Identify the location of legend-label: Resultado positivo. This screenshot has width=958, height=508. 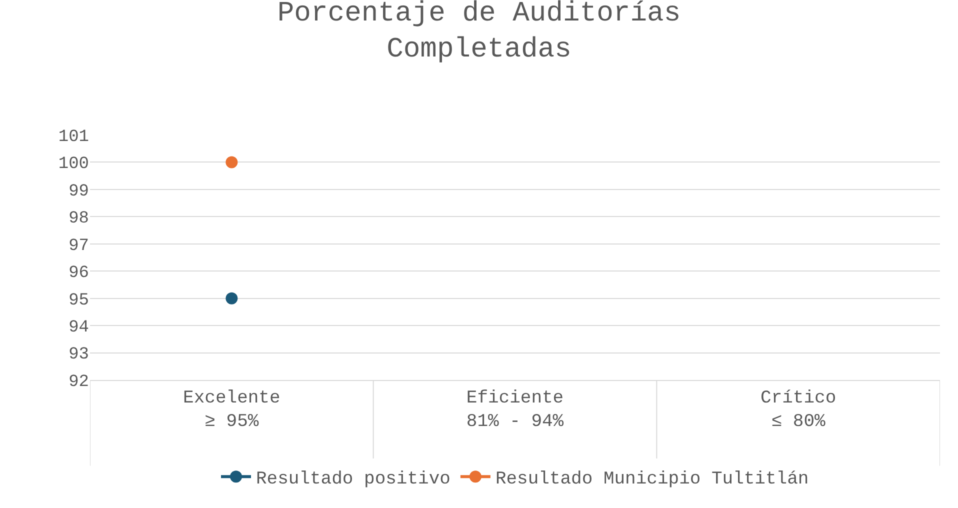
(353, 480).